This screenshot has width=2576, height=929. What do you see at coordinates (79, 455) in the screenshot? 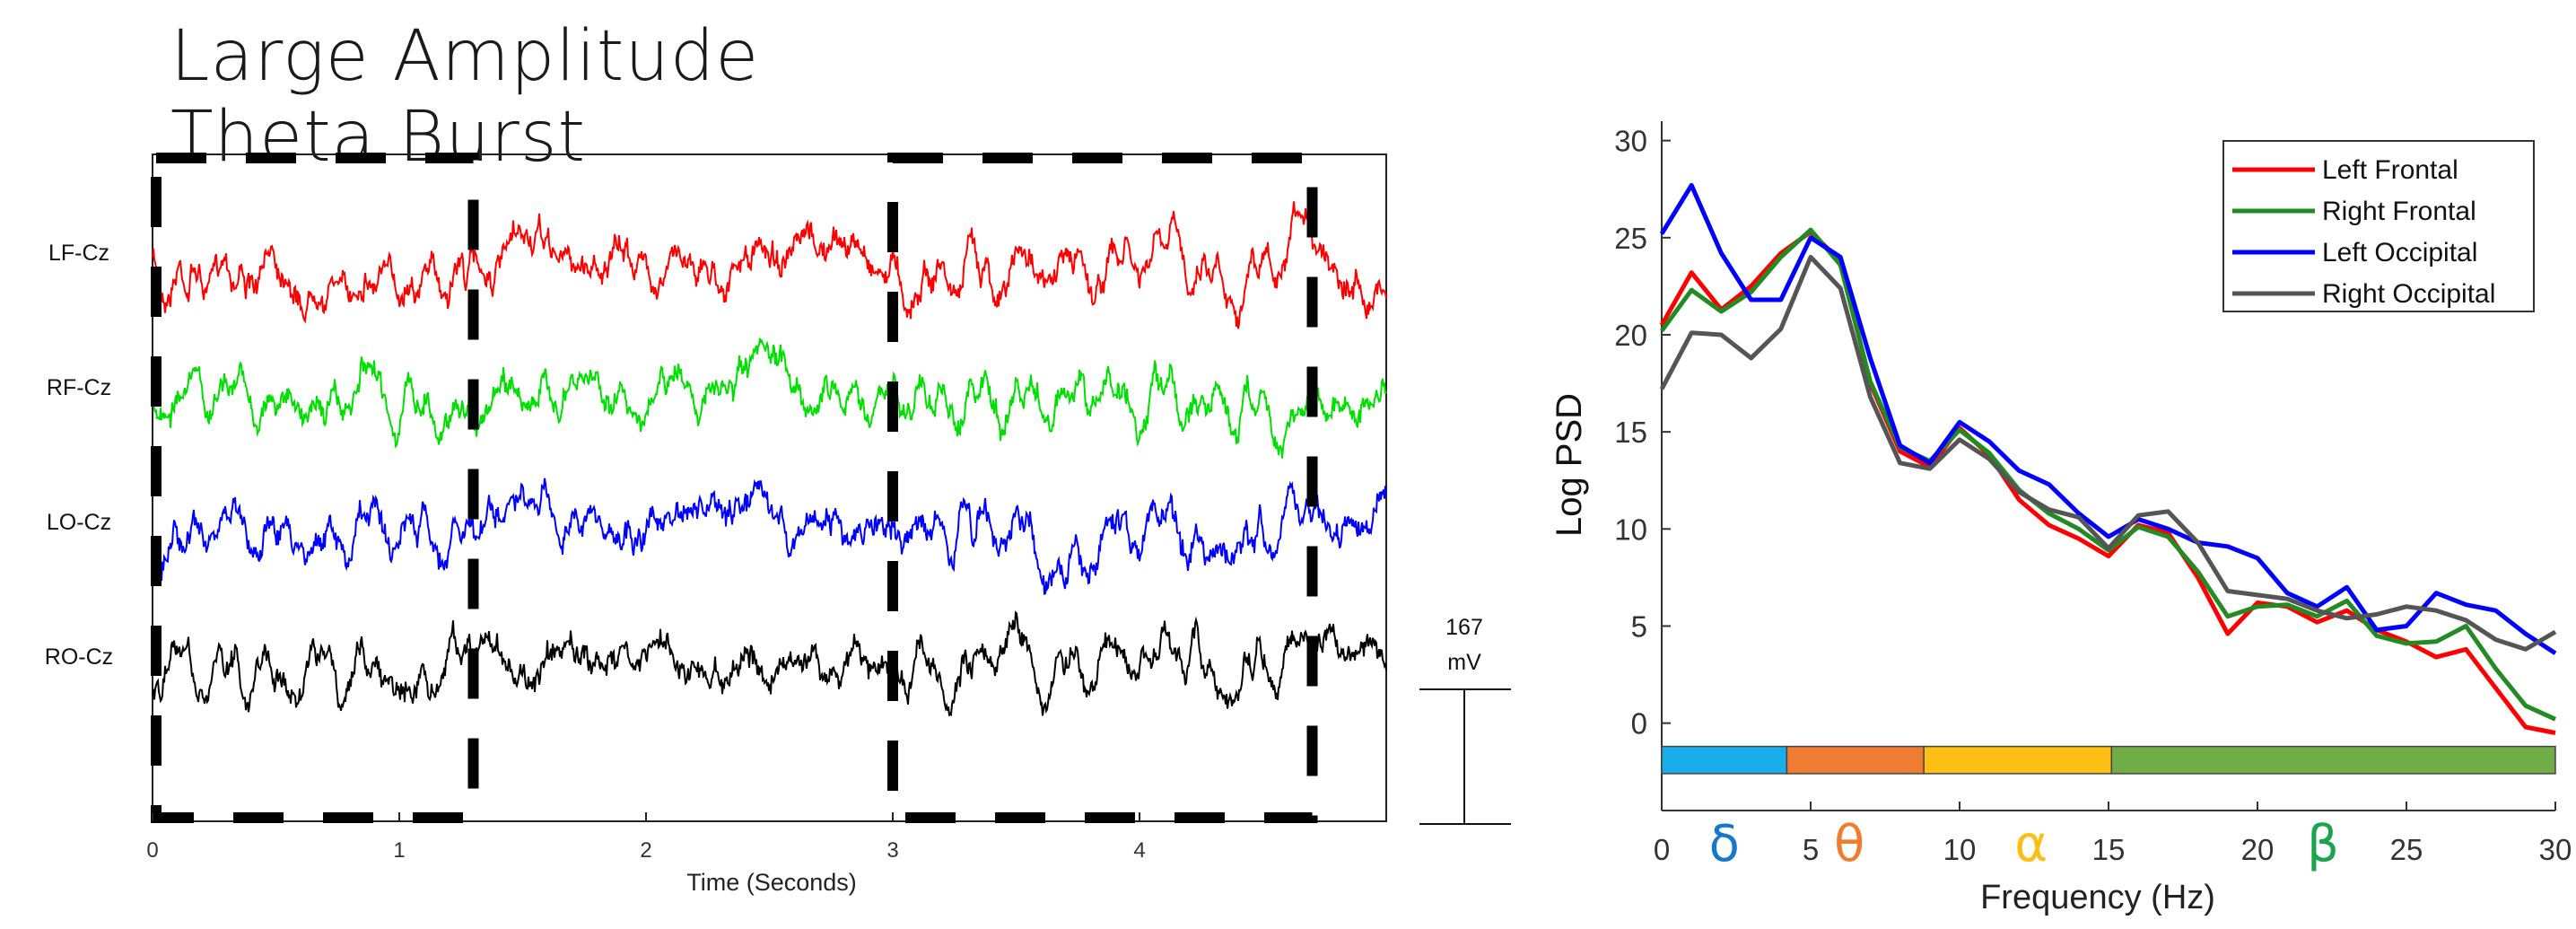
I see `eeg-channel-labels: LF-Cz RF-Cz LO-Cz RO-Cz` at bounding box center [79, 455].